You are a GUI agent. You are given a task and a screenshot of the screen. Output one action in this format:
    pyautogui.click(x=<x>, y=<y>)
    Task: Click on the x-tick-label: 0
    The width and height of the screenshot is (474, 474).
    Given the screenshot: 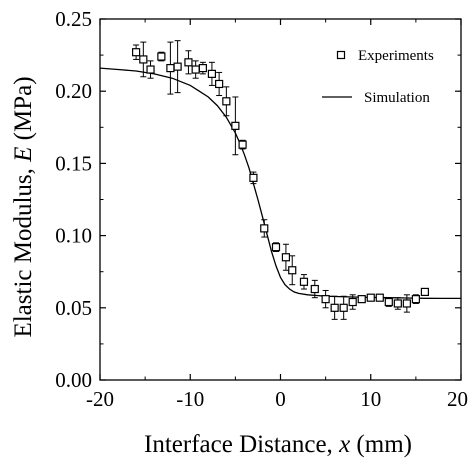 What is the action you would take?
    pyautogui.click(x=280, y=399)
    